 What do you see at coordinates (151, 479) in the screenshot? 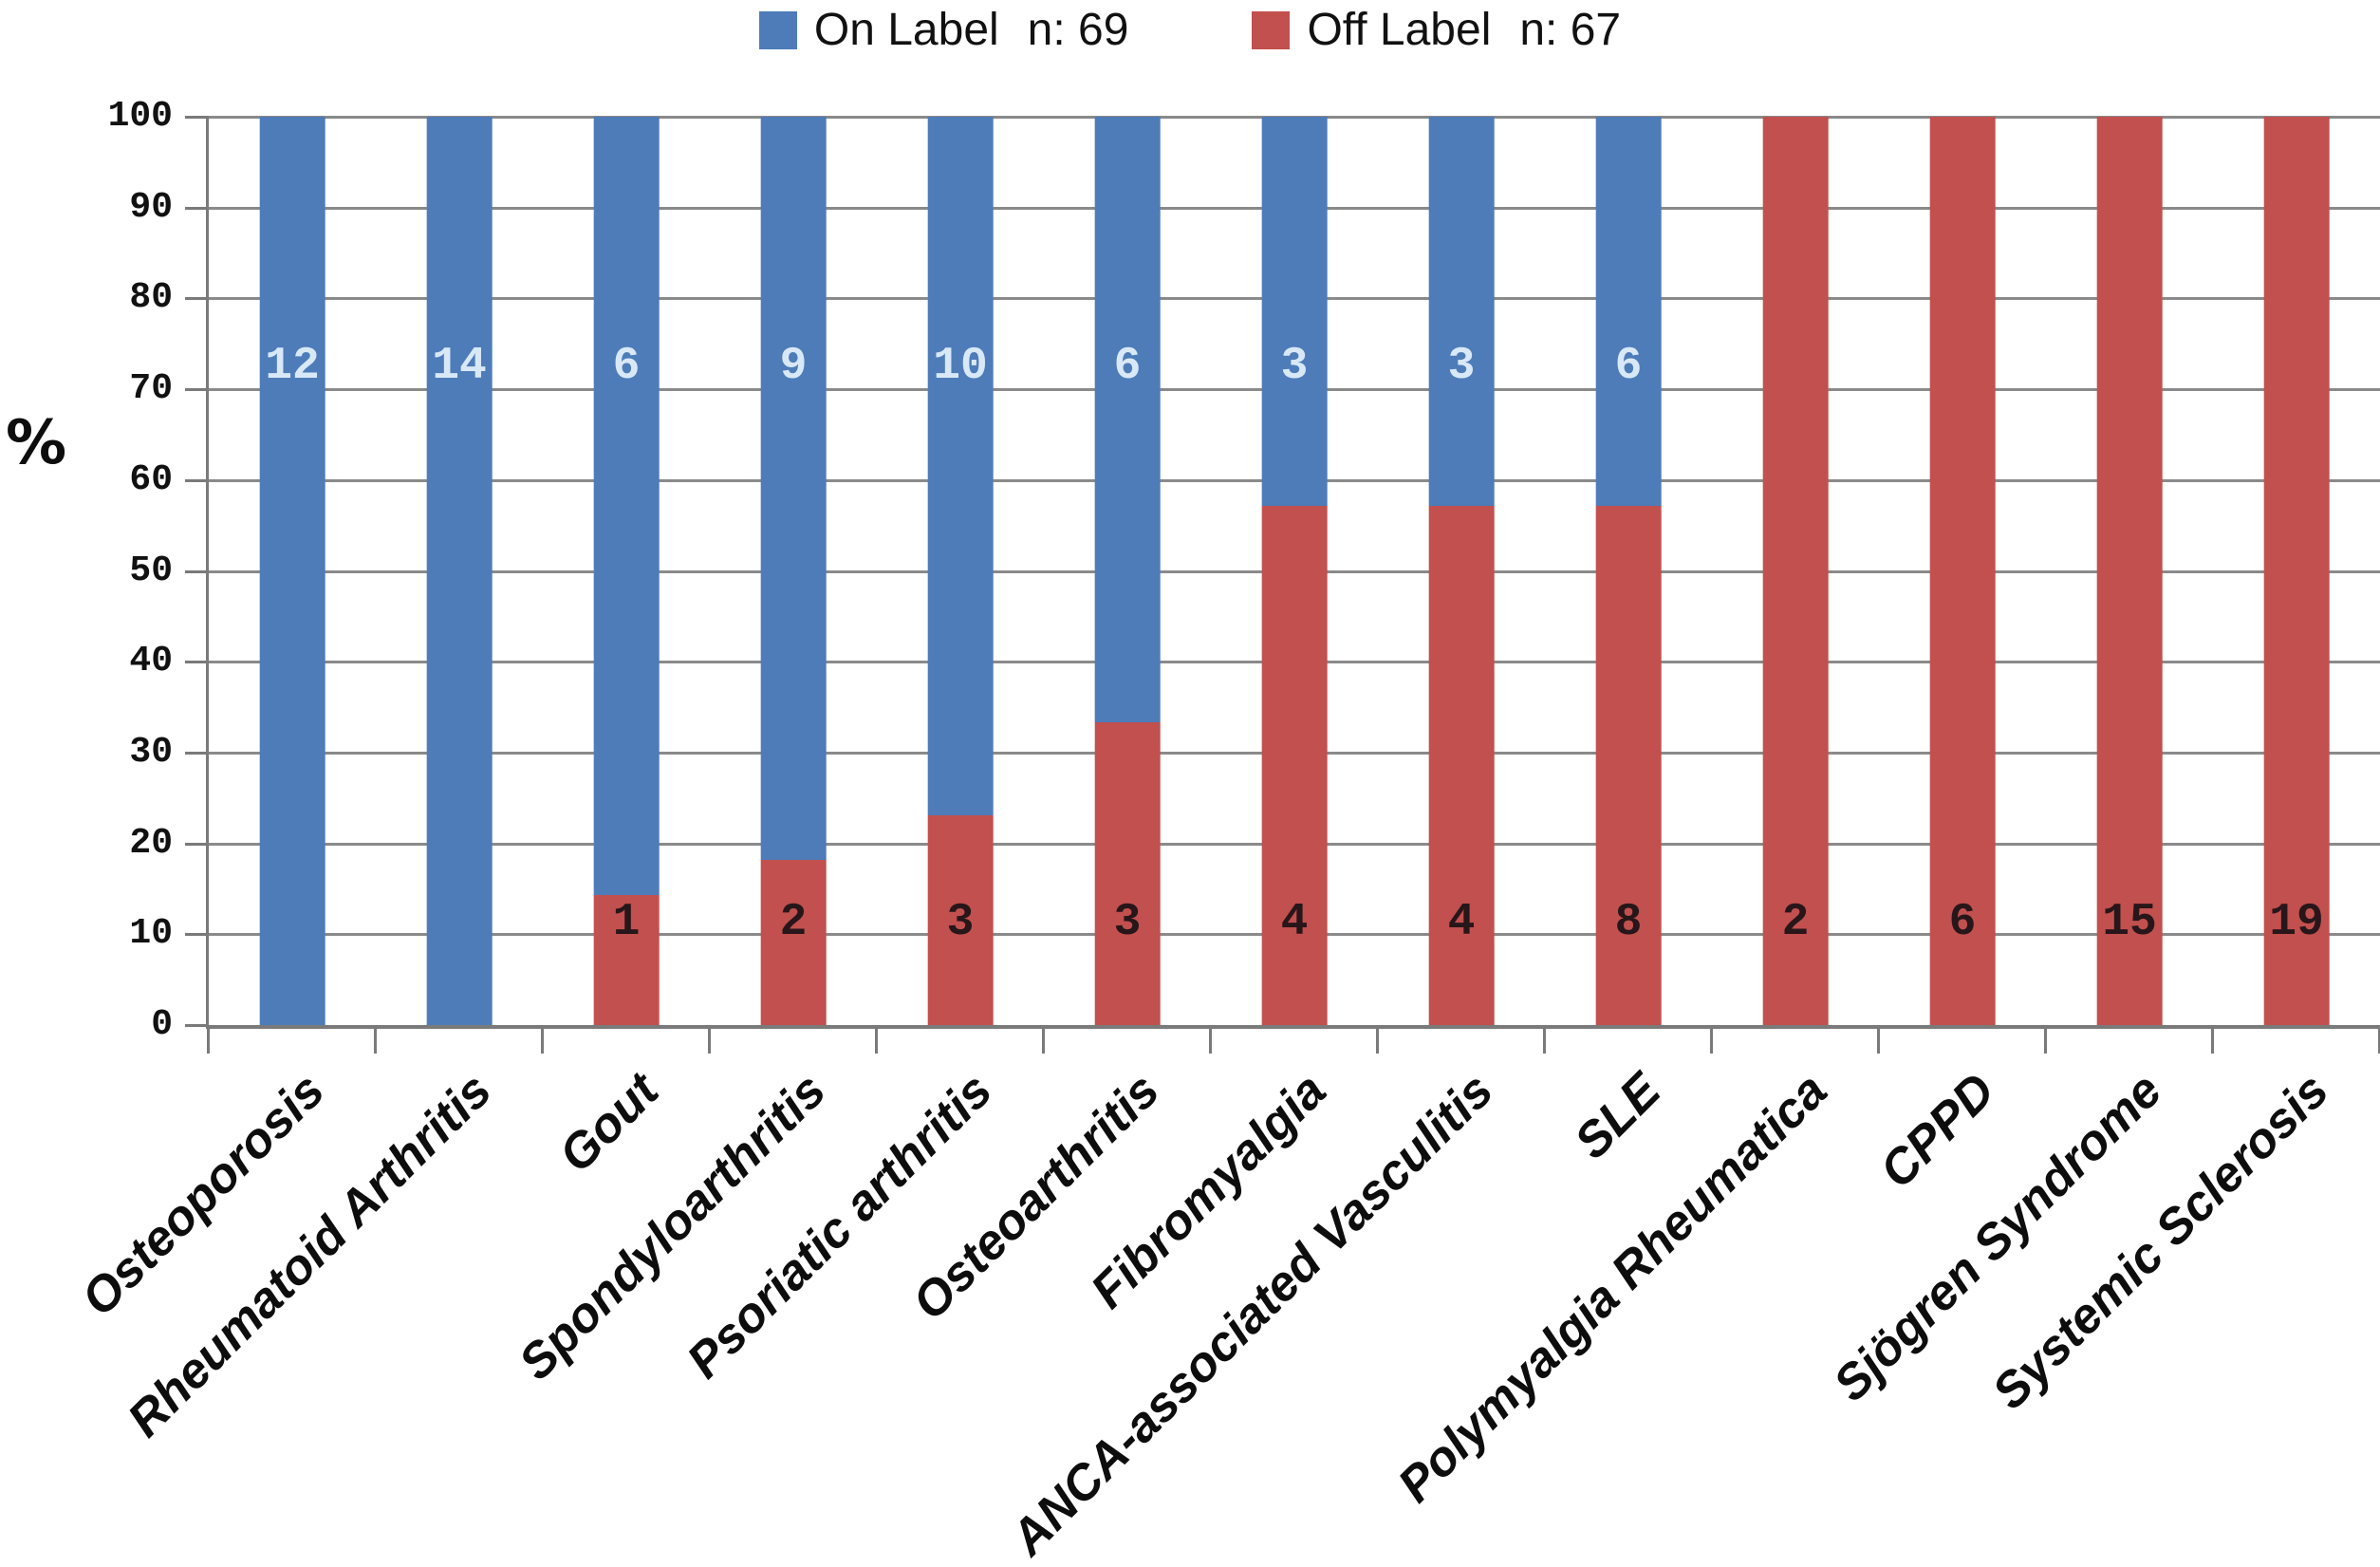
I see `y-axis-tick-label: 60` at bounding box center [151, 479].